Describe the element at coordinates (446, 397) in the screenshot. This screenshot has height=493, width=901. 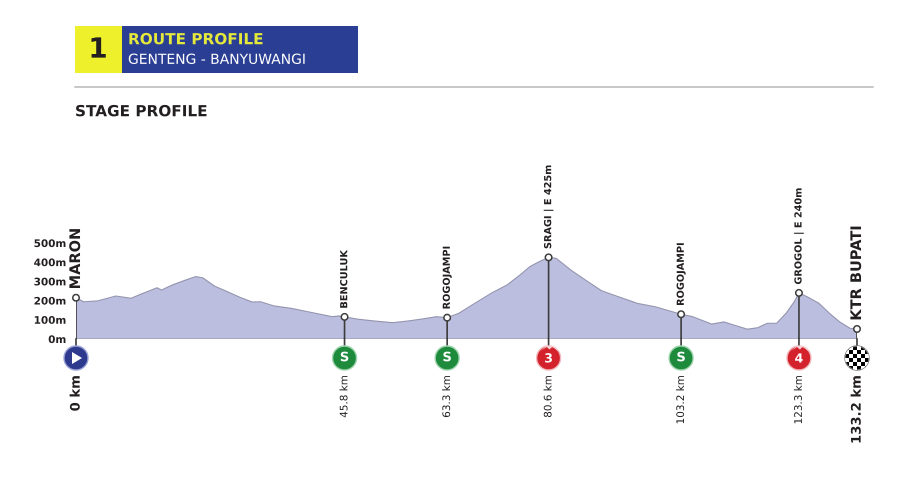
I see `x-tick-label: 63.3 km` at that location.